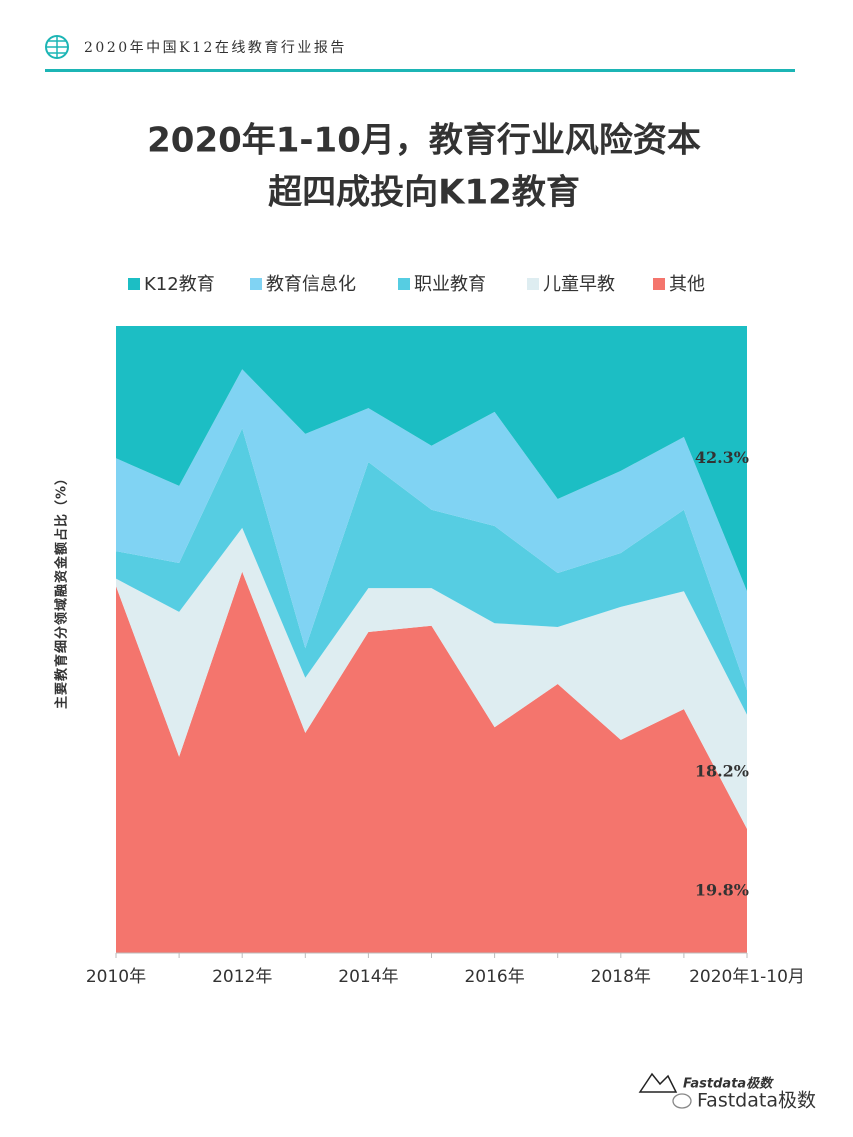 Image resolution: width=853 pixels, height=1137 pixels. What do you see at coordinates (116, 977) in the screenshot?
I see `x-tick-label: 2010年` at bounding box center [116, 977].